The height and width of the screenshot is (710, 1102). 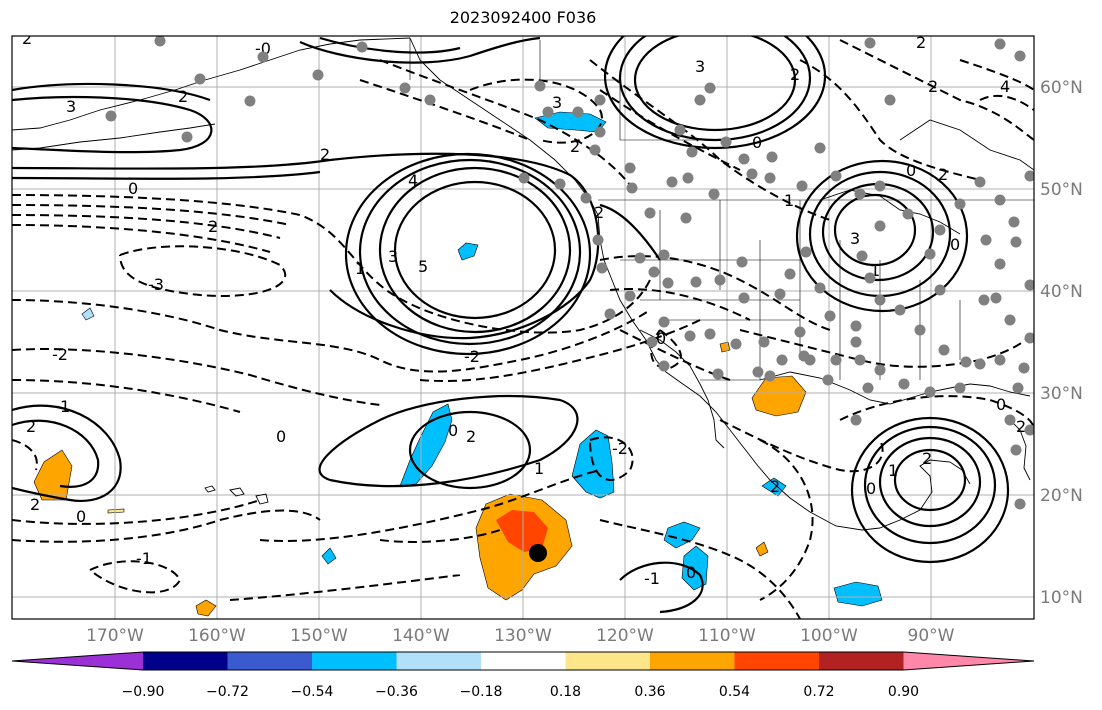 What do you see at coordinates (396, 692) in the screenshot?
I see `colorbar-tick-label: −0.36` at bounding box center [396, 692].